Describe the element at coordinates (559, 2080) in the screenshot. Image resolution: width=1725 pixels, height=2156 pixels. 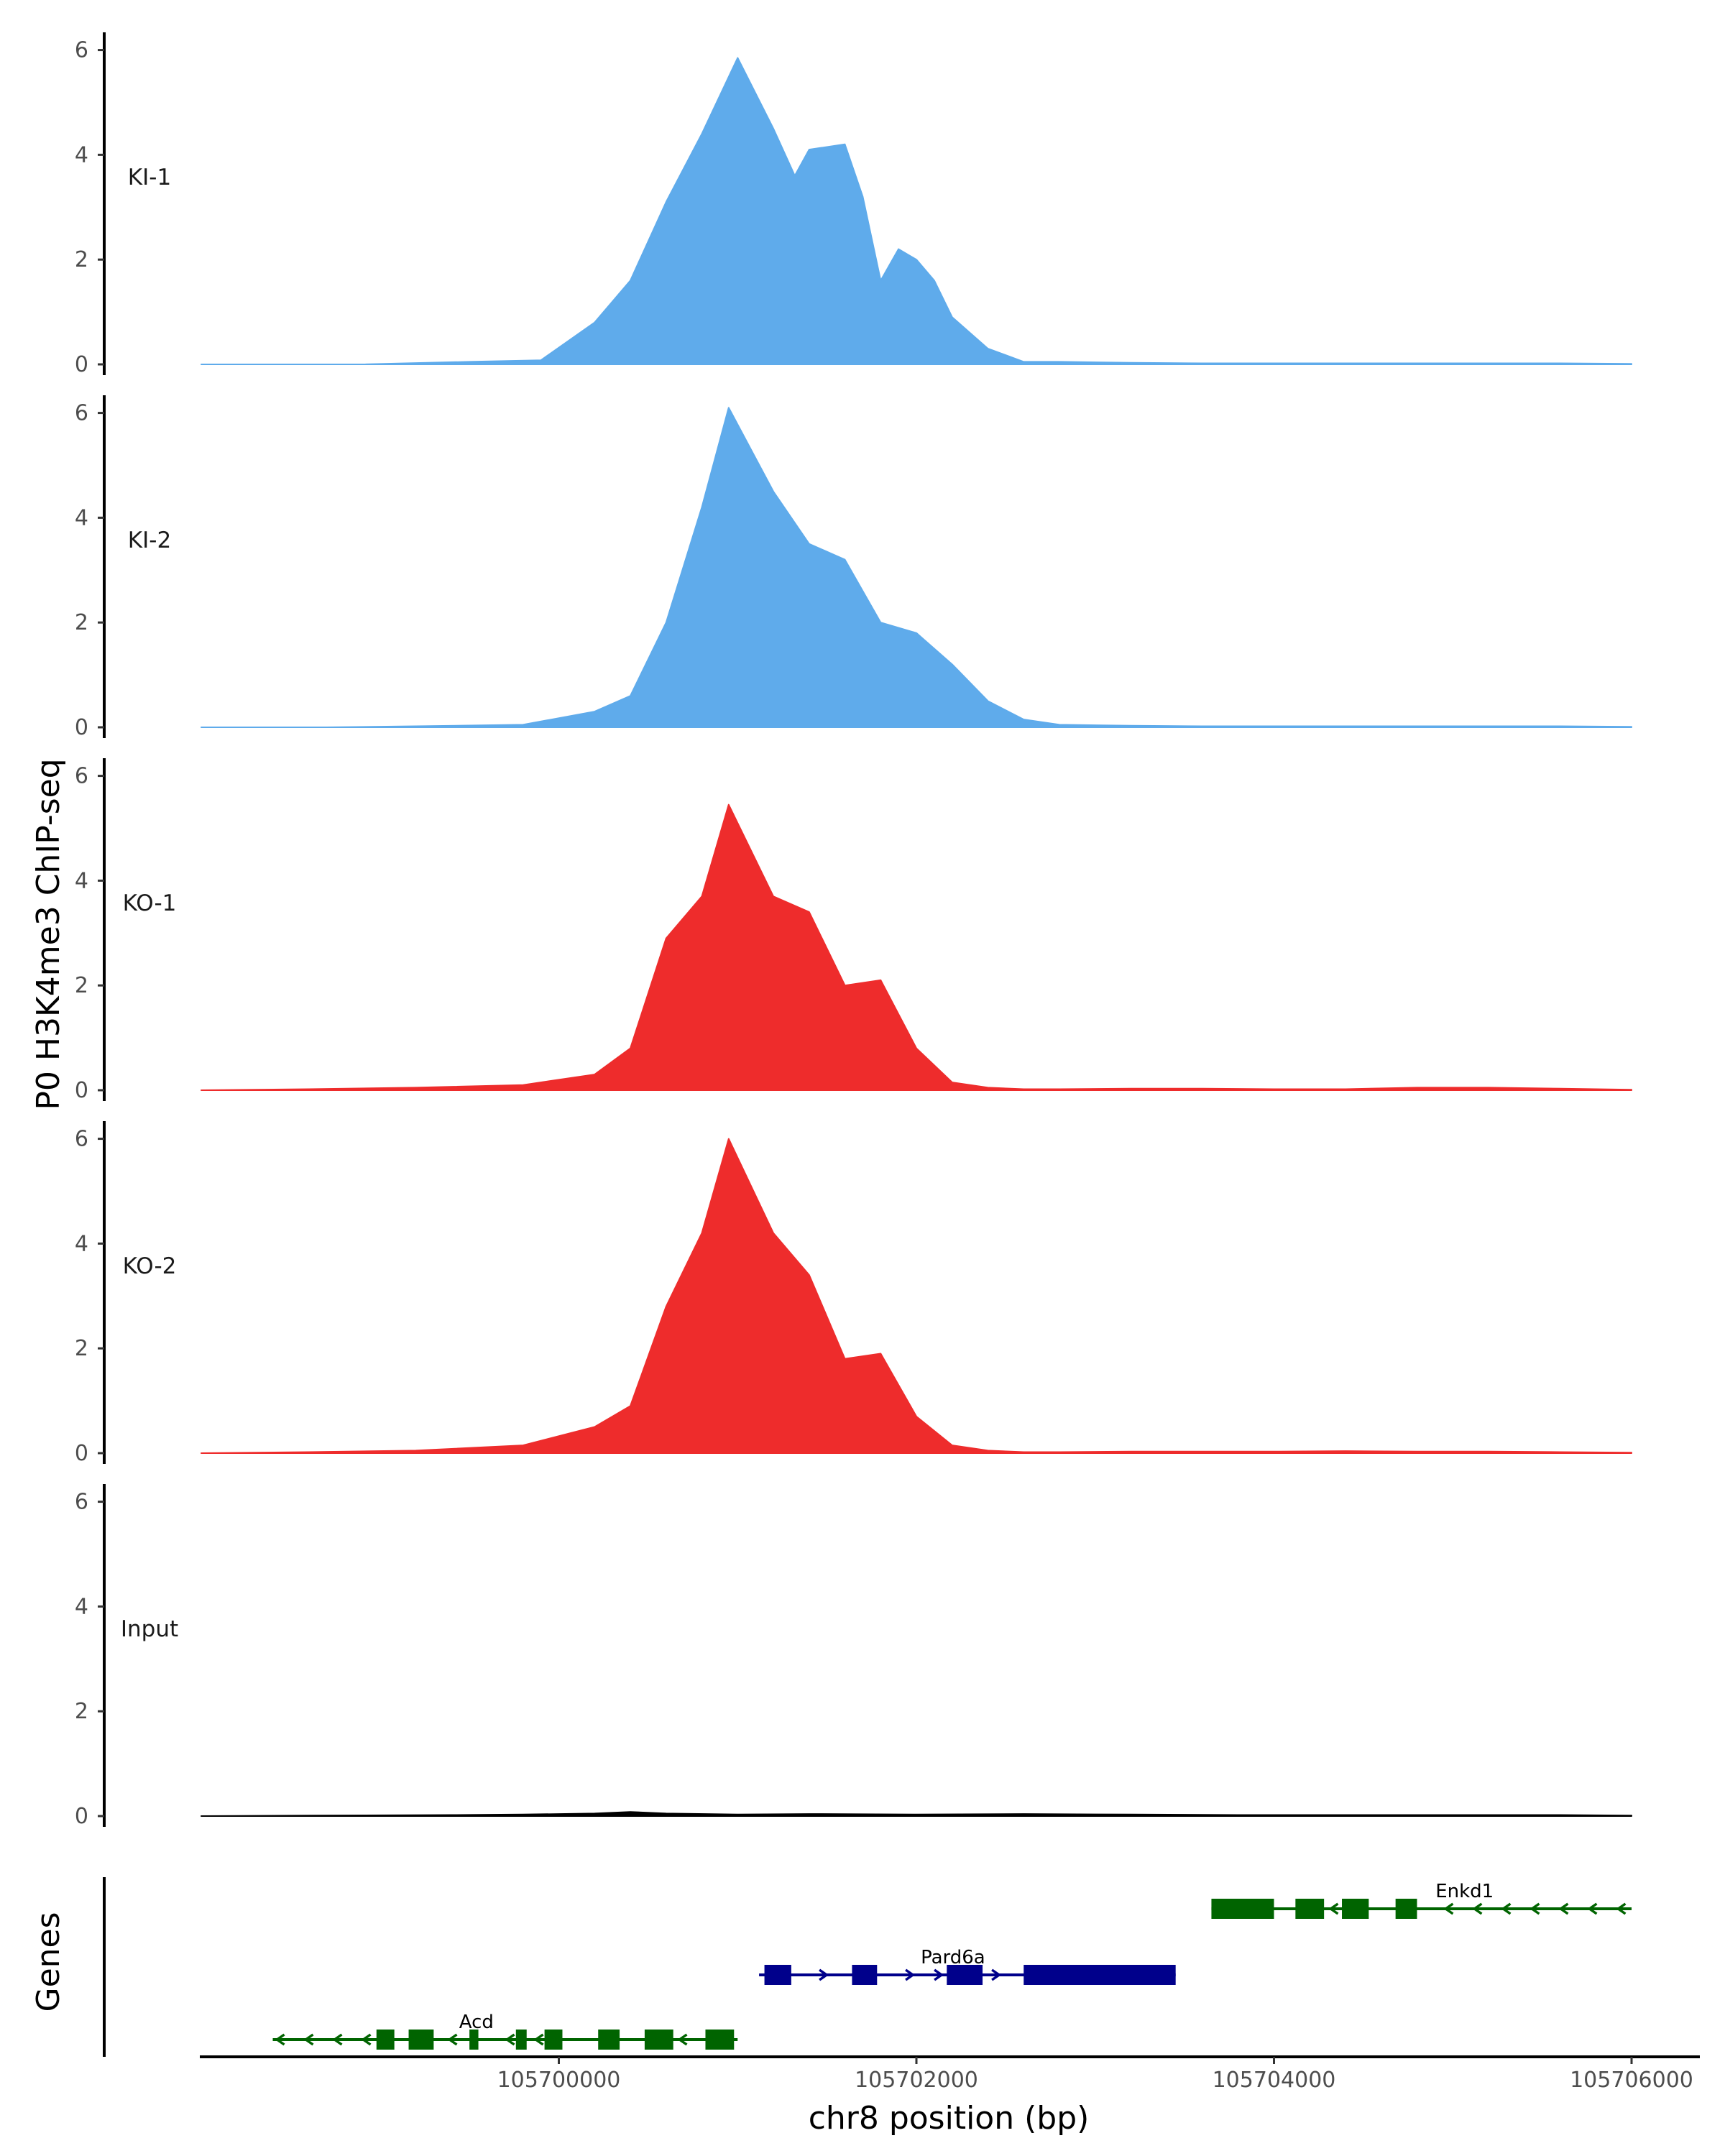
I see `x-tick-label: 105700000` at that location.